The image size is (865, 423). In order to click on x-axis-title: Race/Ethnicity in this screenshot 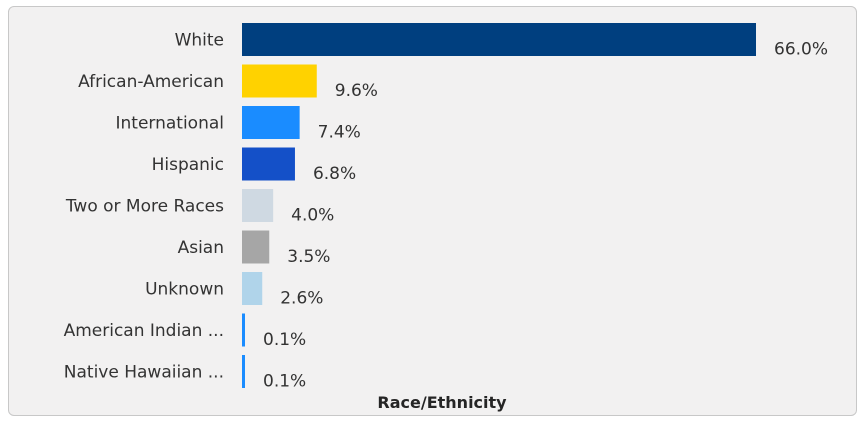, I will do `click(442, 402)`.